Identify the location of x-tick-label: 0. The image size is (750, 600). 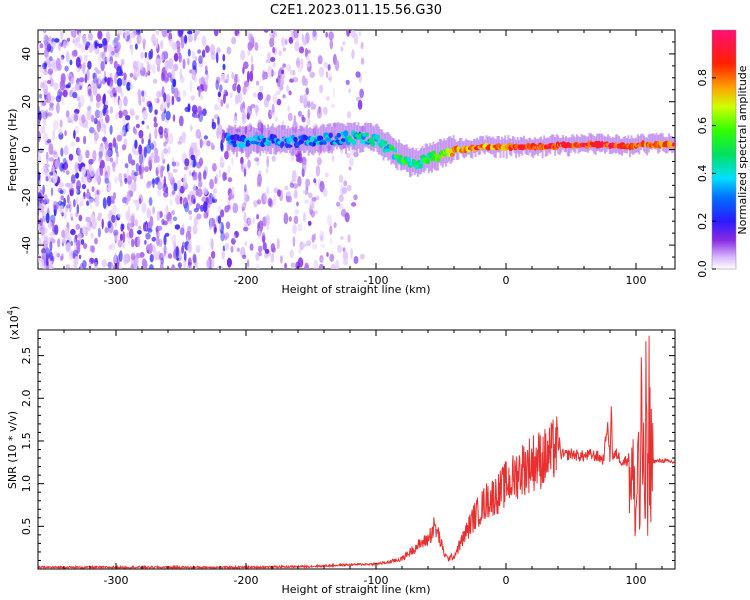
(506, 580).